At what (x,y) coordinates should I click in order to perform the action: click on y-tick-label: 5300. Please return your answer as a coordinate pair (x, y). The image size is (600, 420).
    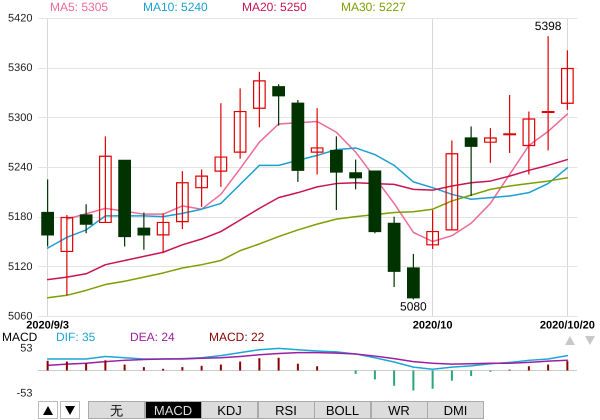
    Looking at the image, I should click on (20, 118).